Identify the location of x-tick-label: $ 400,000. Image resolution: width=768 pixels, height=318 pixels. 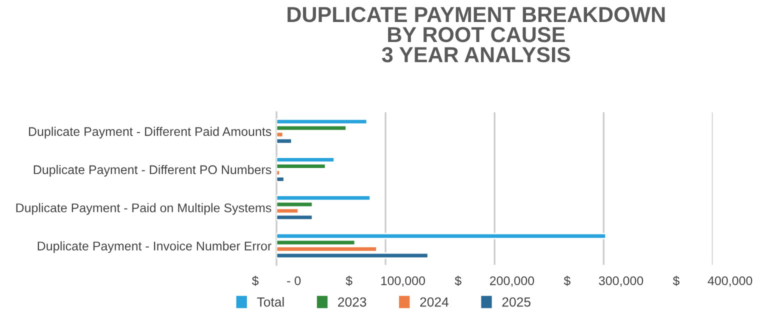
(712, 281).